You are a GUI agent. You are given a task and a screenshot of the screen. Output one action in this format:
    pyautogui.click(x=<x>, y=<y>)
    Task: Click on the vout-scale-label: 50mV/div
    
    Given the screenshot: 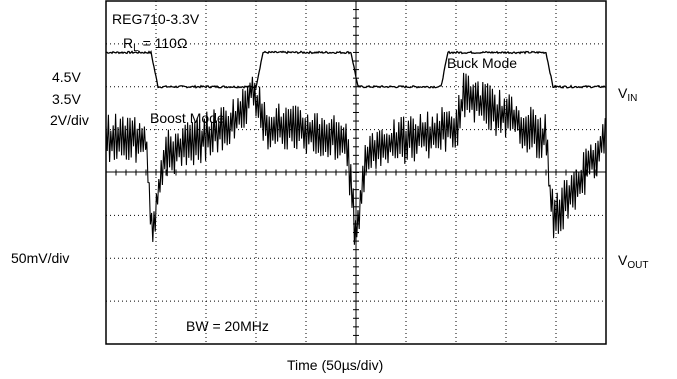 What is the action you would take?
    pyautogui.click(x=40, y=258)
    